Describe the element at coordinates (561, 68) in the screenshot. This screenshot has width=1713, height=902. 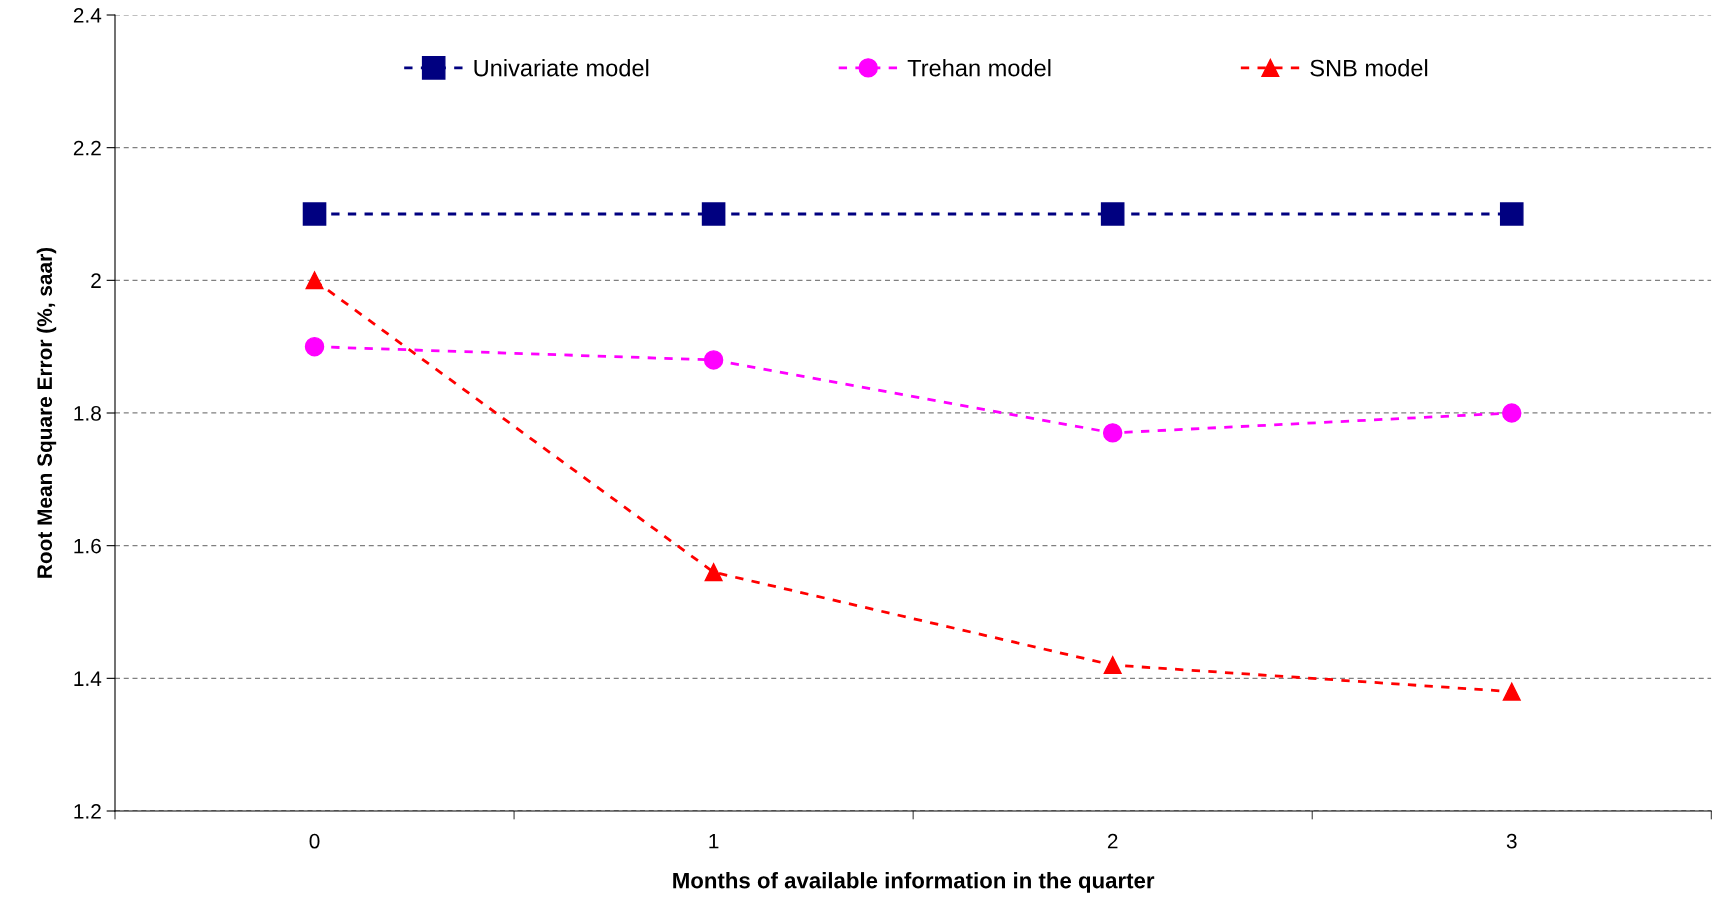
I see `legend-label: Univariate model` at that location.